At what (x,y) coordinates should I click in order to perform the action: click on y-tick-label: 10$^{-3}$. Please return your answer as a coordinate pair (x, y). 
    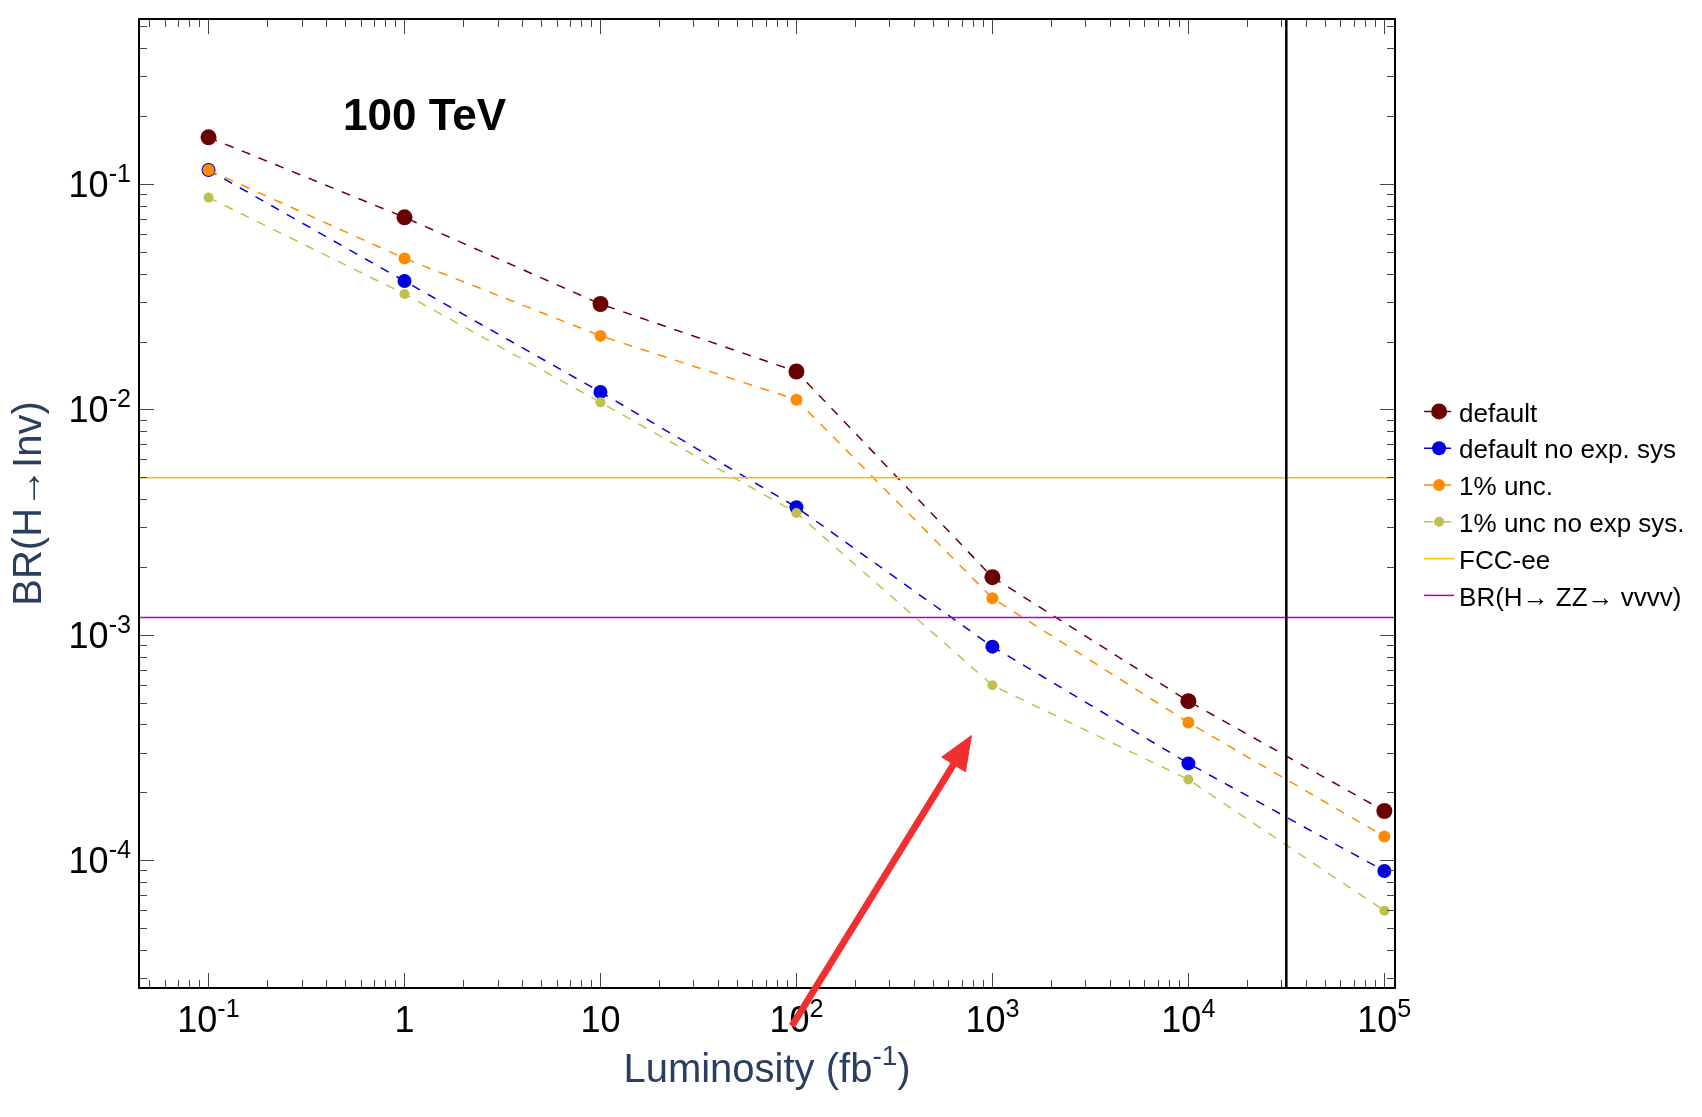
    Looking at the image, I should click on (100, 632).